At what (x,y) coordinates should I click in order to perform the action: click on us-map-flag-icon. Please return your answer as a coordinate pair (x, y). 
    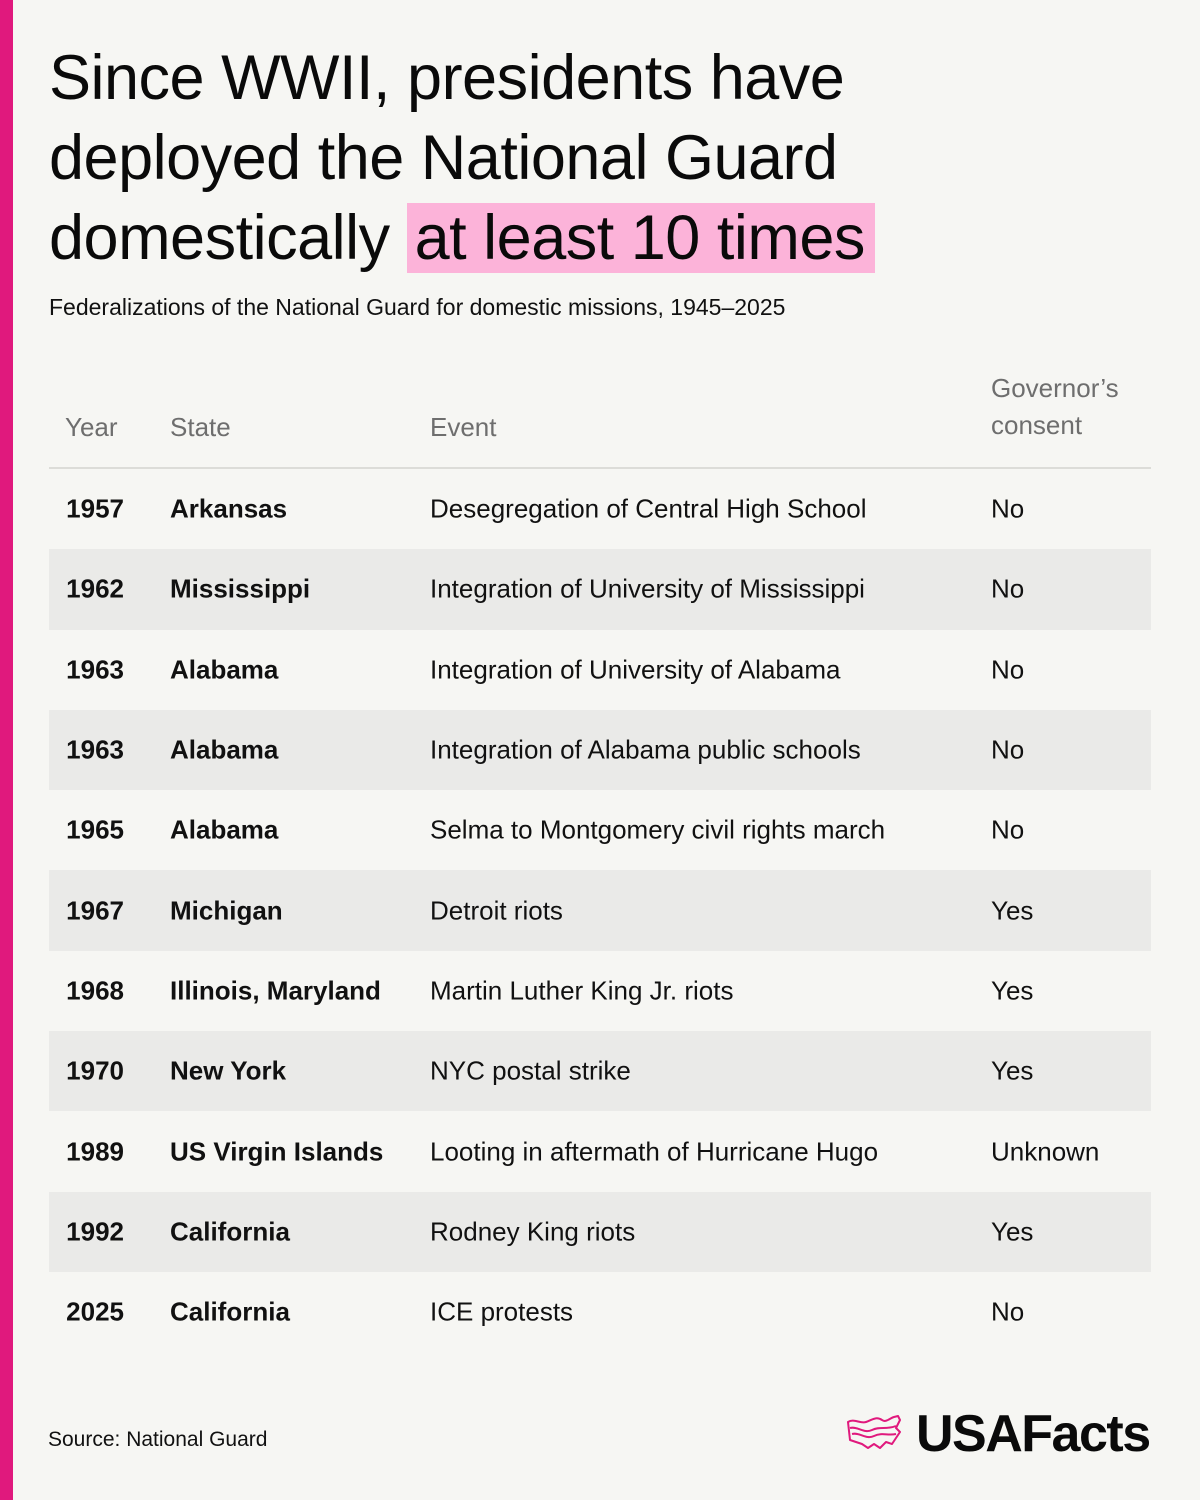
    Looking at the image, I should click on (874, 1432).